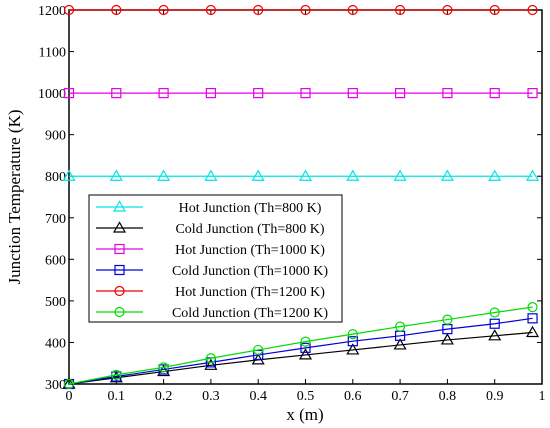  What do you see at coordinates (250, 313) in the screenshot?
I see `legend-label: Cold Junction (Th=1200 K)` at bounding box center [250, 313].